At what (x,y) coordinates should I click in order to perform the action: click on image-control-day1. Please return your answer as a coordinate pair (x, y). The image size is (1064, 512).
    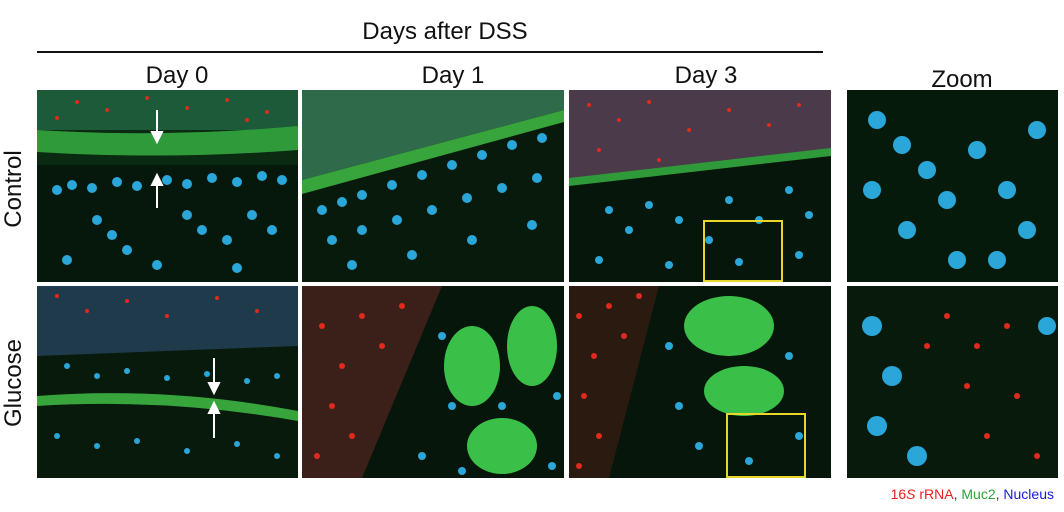
    Looking at the image, I should click on (433, 186).